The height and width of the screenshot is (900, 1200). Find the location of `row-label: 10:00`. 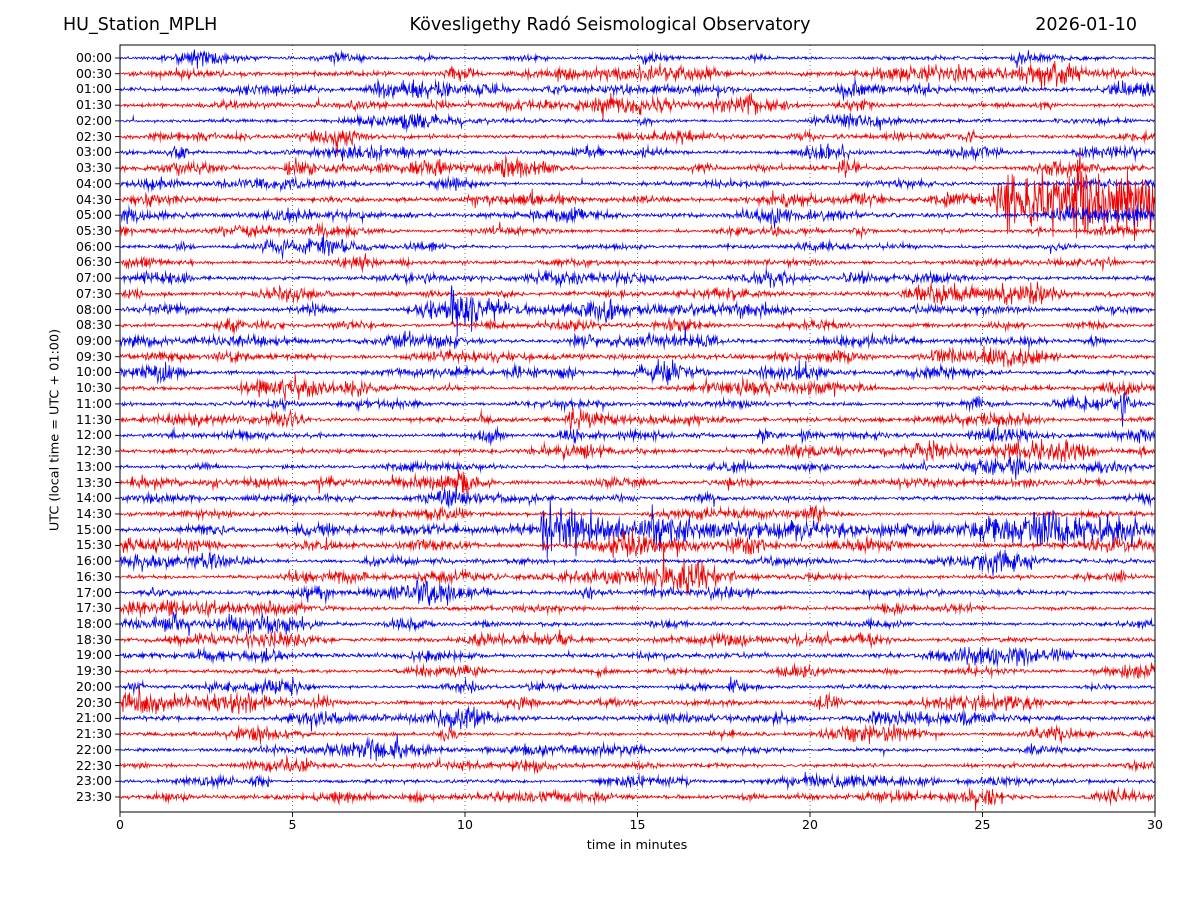

row-label: 10:00 is located at coordinates (93, 372).